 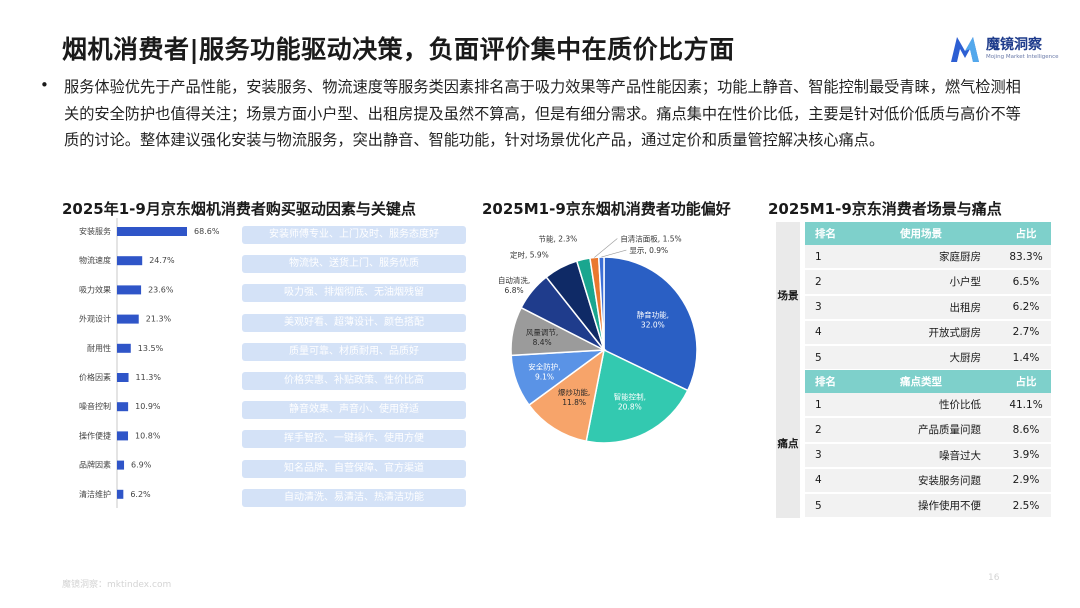 What do you see at coordinates (653, 314) in the screenshot?
I see `pie-slice-label: 静音功能,` at bounding box center [653, 314].